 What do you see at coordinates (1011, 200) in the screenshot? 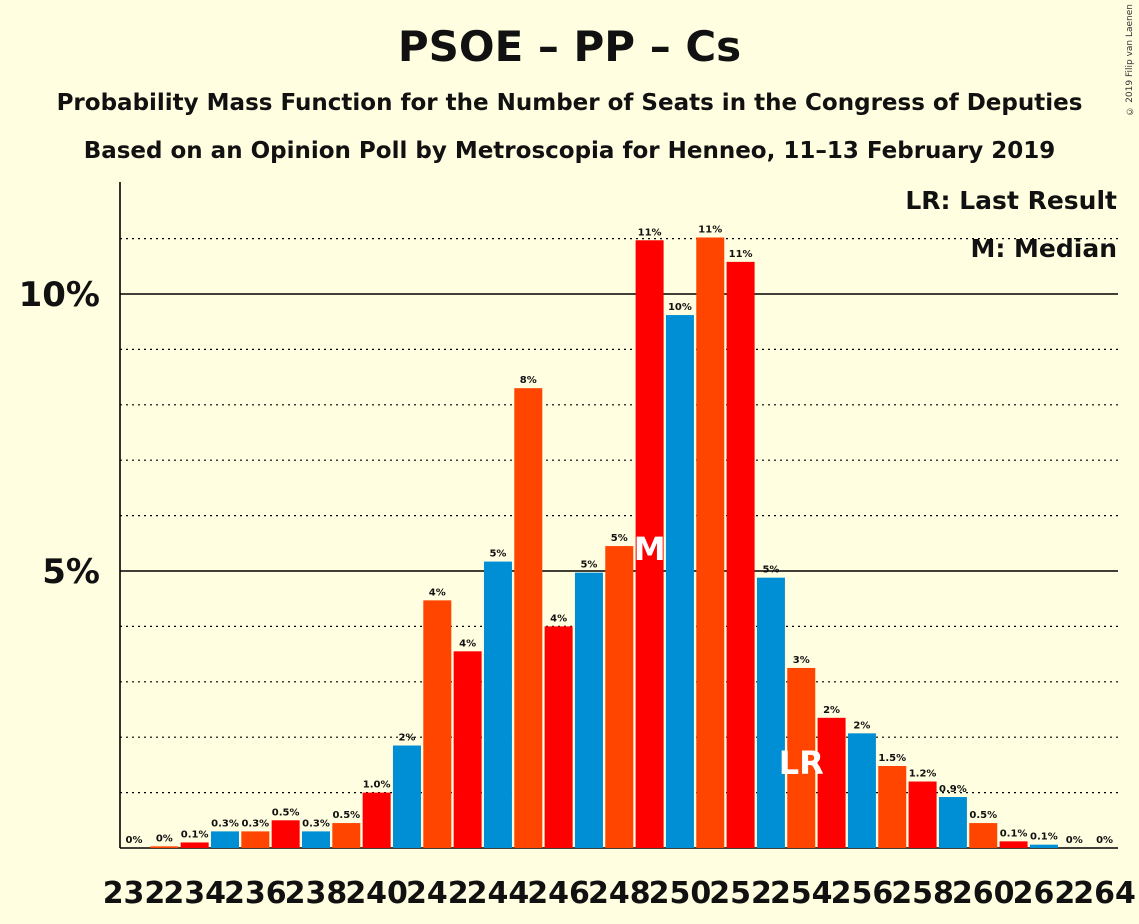
I see `legend-last-result: LR: Last Result` at bounding box center [1011, 200].